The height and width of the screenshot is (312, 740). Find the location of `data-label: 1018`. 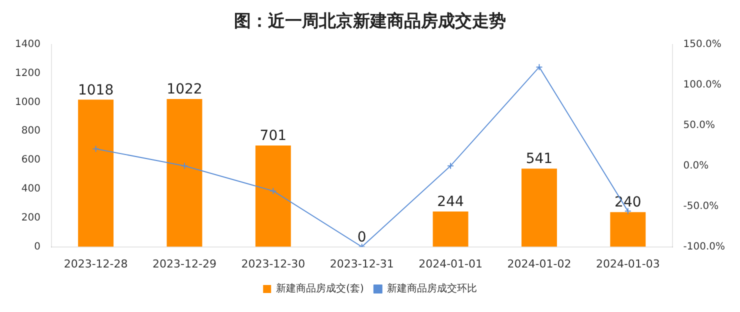

data-label: 1018 is located at coordinates (96, 90).